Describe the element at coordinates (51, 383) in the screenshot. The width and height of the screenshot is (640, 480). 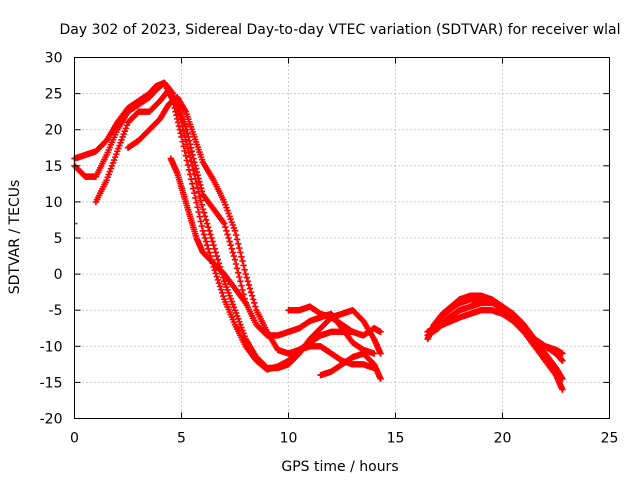
I see `y-tick-label: -15` at that location.